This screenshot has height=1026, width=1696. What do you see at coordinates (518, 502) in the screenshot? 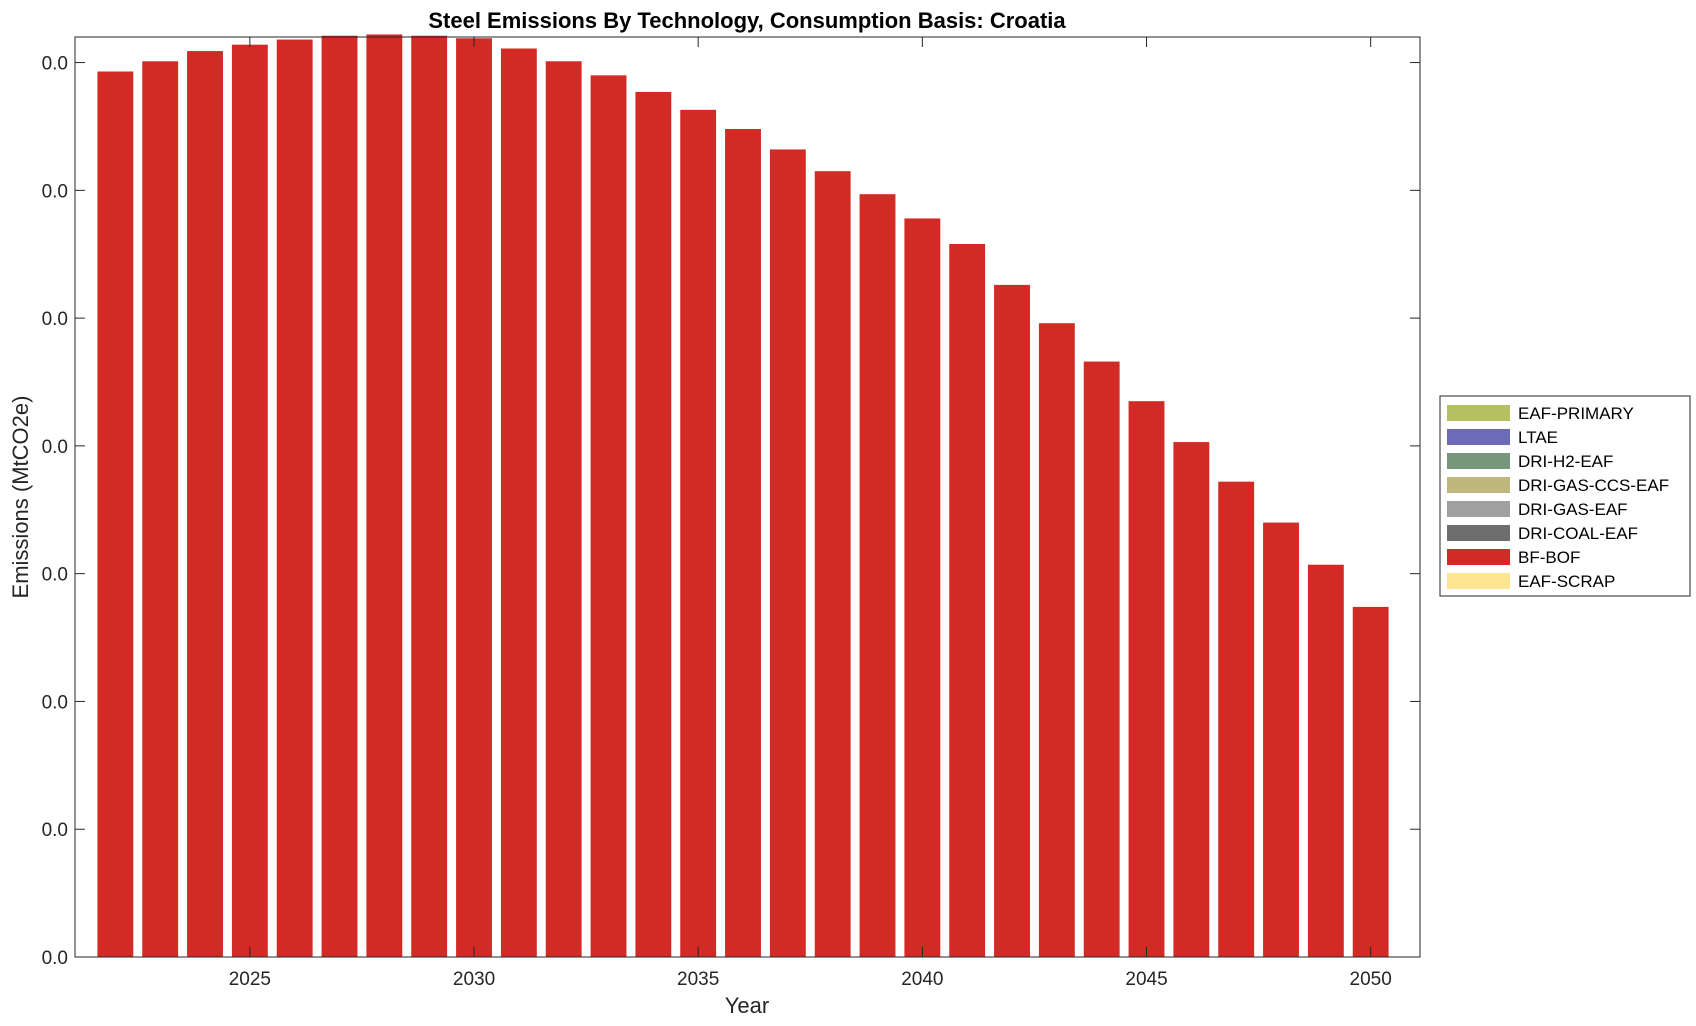
I see `bar-bf-bof-2031` at bounding box center [518, 502].